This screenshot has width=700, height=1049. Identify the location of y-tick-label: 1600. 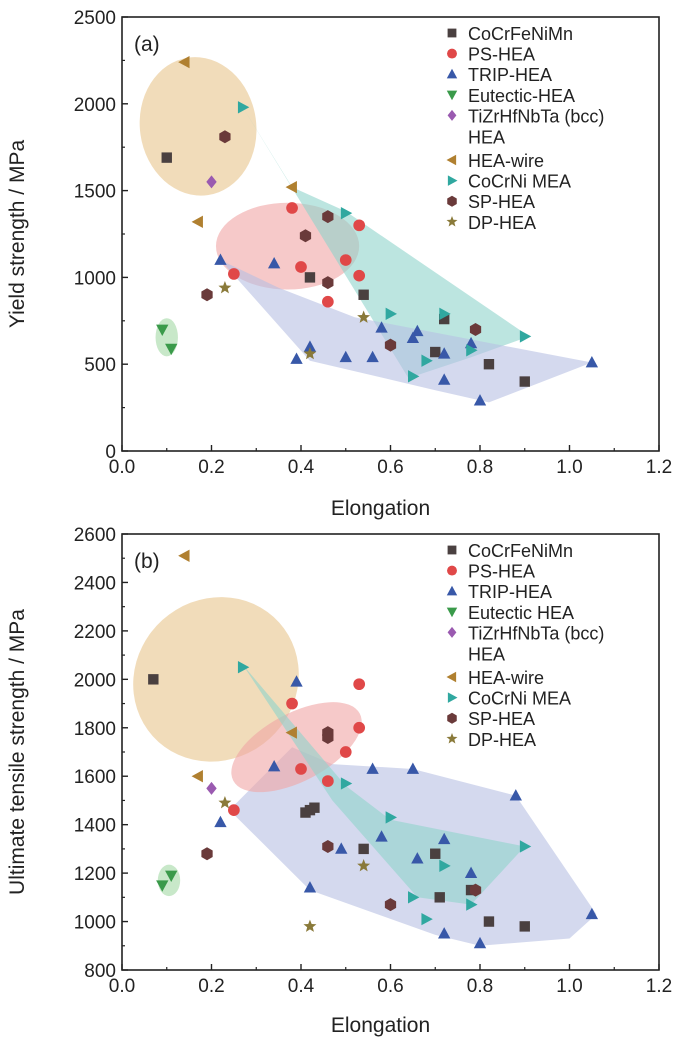
(95, 777).